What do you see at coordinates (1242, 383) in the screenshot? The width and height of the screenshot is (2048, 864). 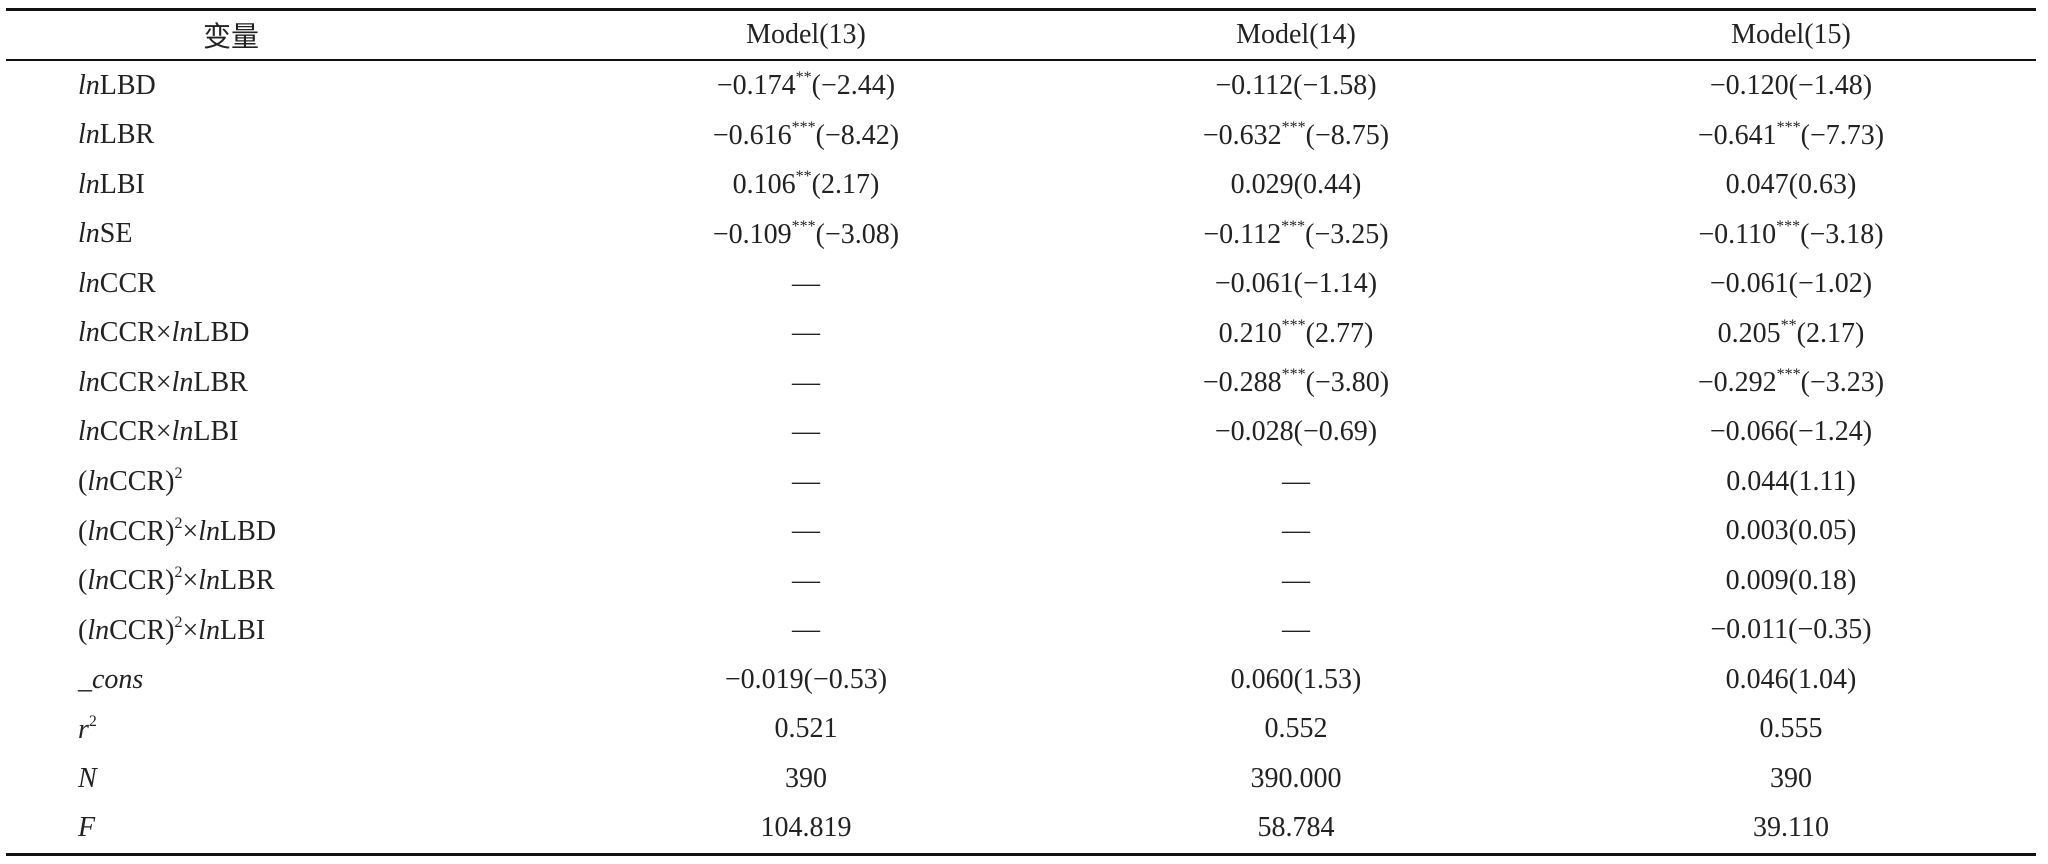 I see `text-segment: −0.288` at bounding box center [1242, 383].